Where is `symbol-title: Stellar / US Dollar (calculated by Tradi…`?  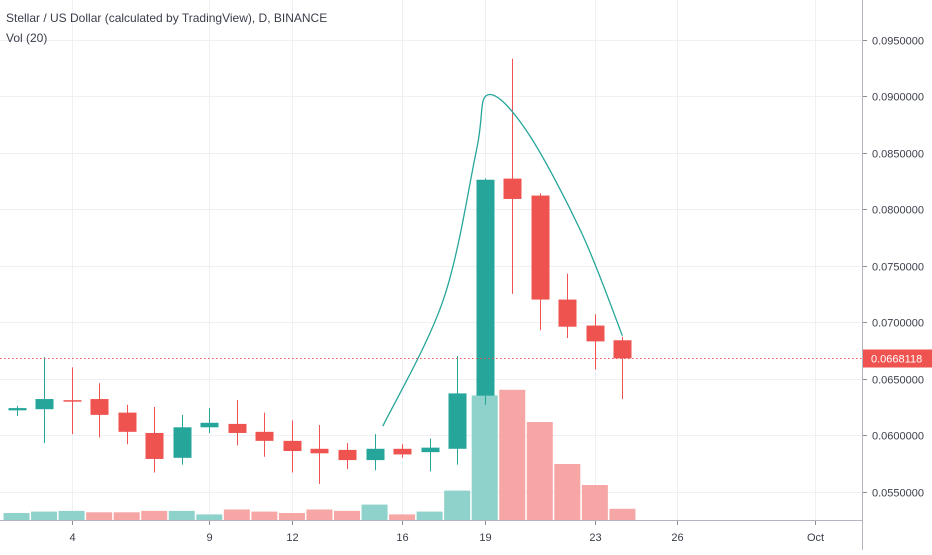 symbol-title: Stellar / US Dollar (calculated by Tradi… is located at coordinates (167, 18).